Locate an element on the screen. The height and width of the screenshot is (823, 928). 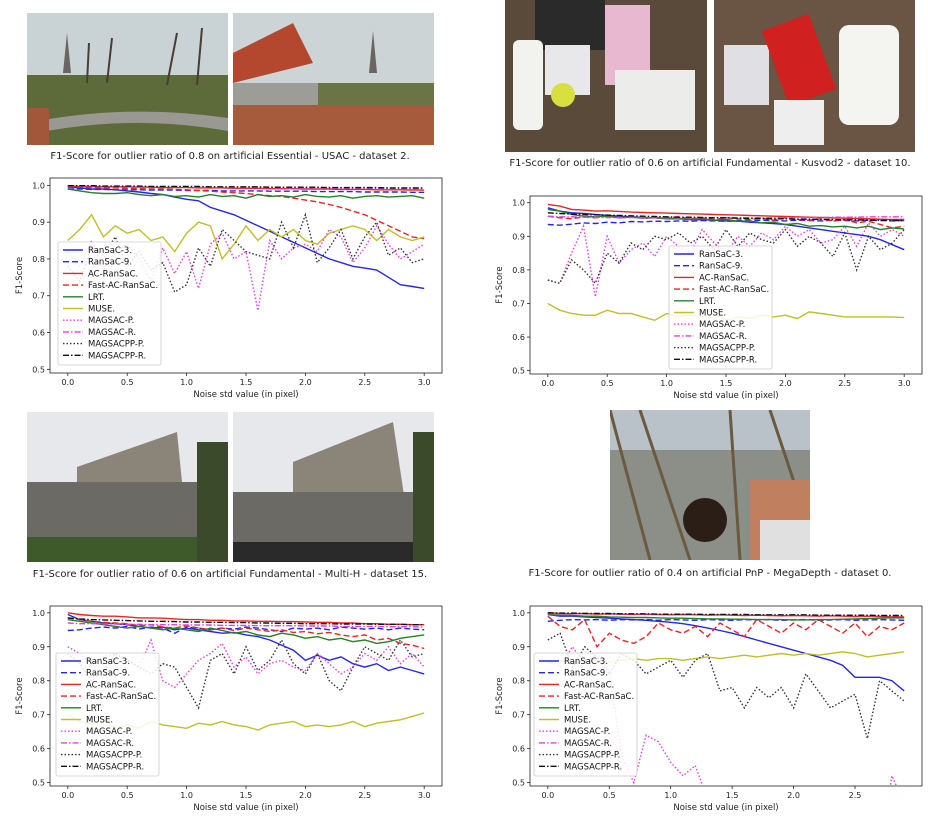
photo-fundamental-kusvod2-left is located at coordinates (606, 76).